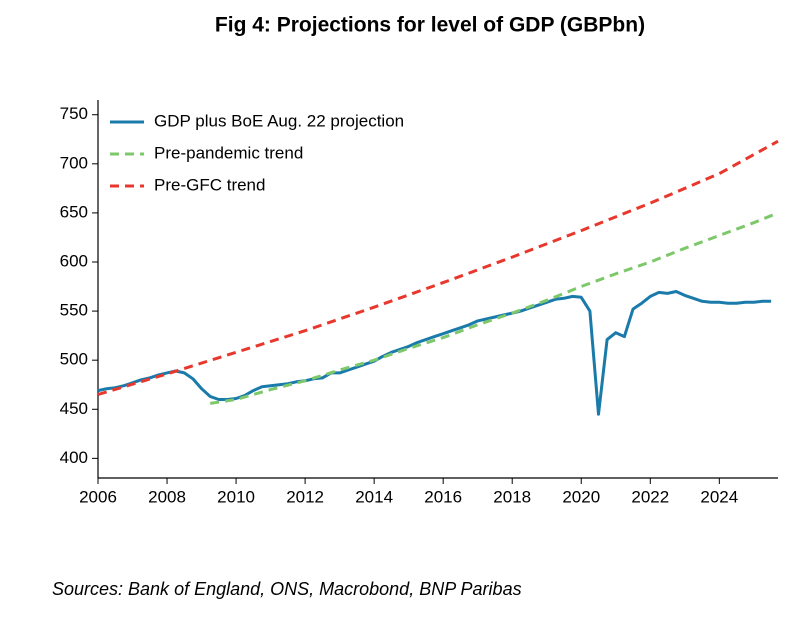  Describe the element at coordinates (719, 496) in the screenshot. I see `x-tick-label: 2024` at that location.